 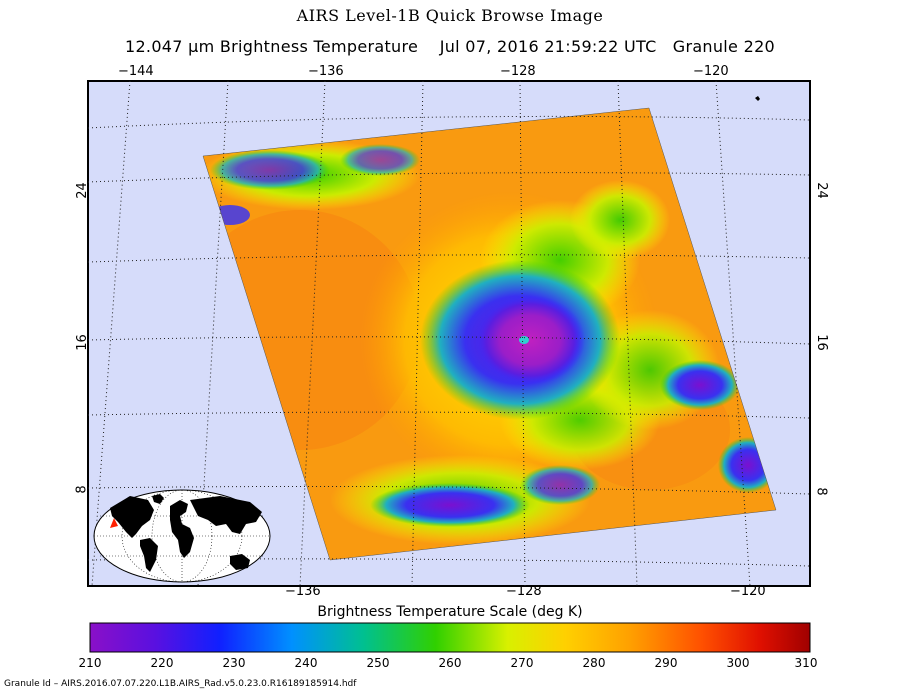 What do you see at coordinates (711, 71) in the screenshot?
I see `top-lon-tick: −120` at bounding box center [711, 71].